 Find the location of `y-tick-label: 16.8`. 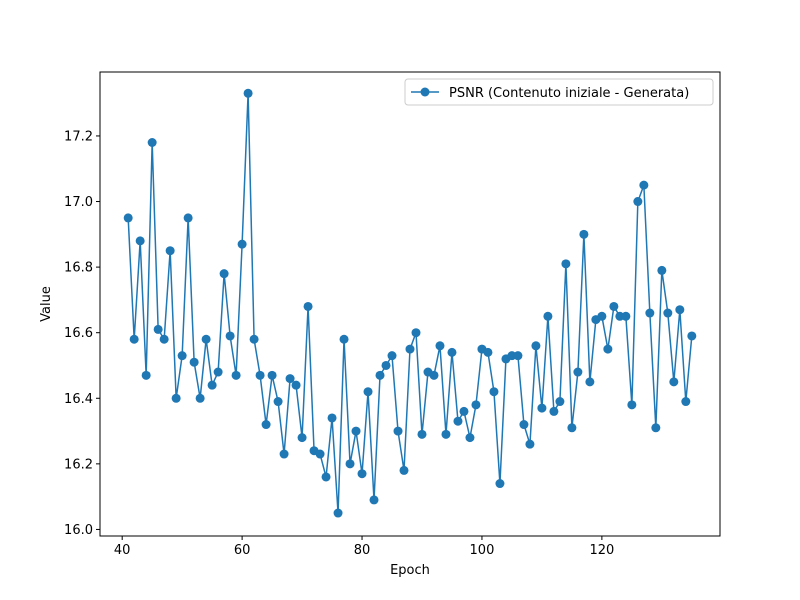

y-tick-label: 16.8 is located at coordinates (78, 268).